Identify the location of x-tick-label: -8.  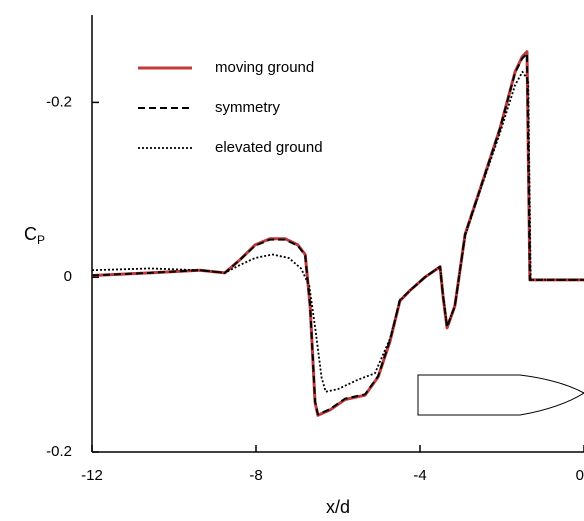
(255, 475).